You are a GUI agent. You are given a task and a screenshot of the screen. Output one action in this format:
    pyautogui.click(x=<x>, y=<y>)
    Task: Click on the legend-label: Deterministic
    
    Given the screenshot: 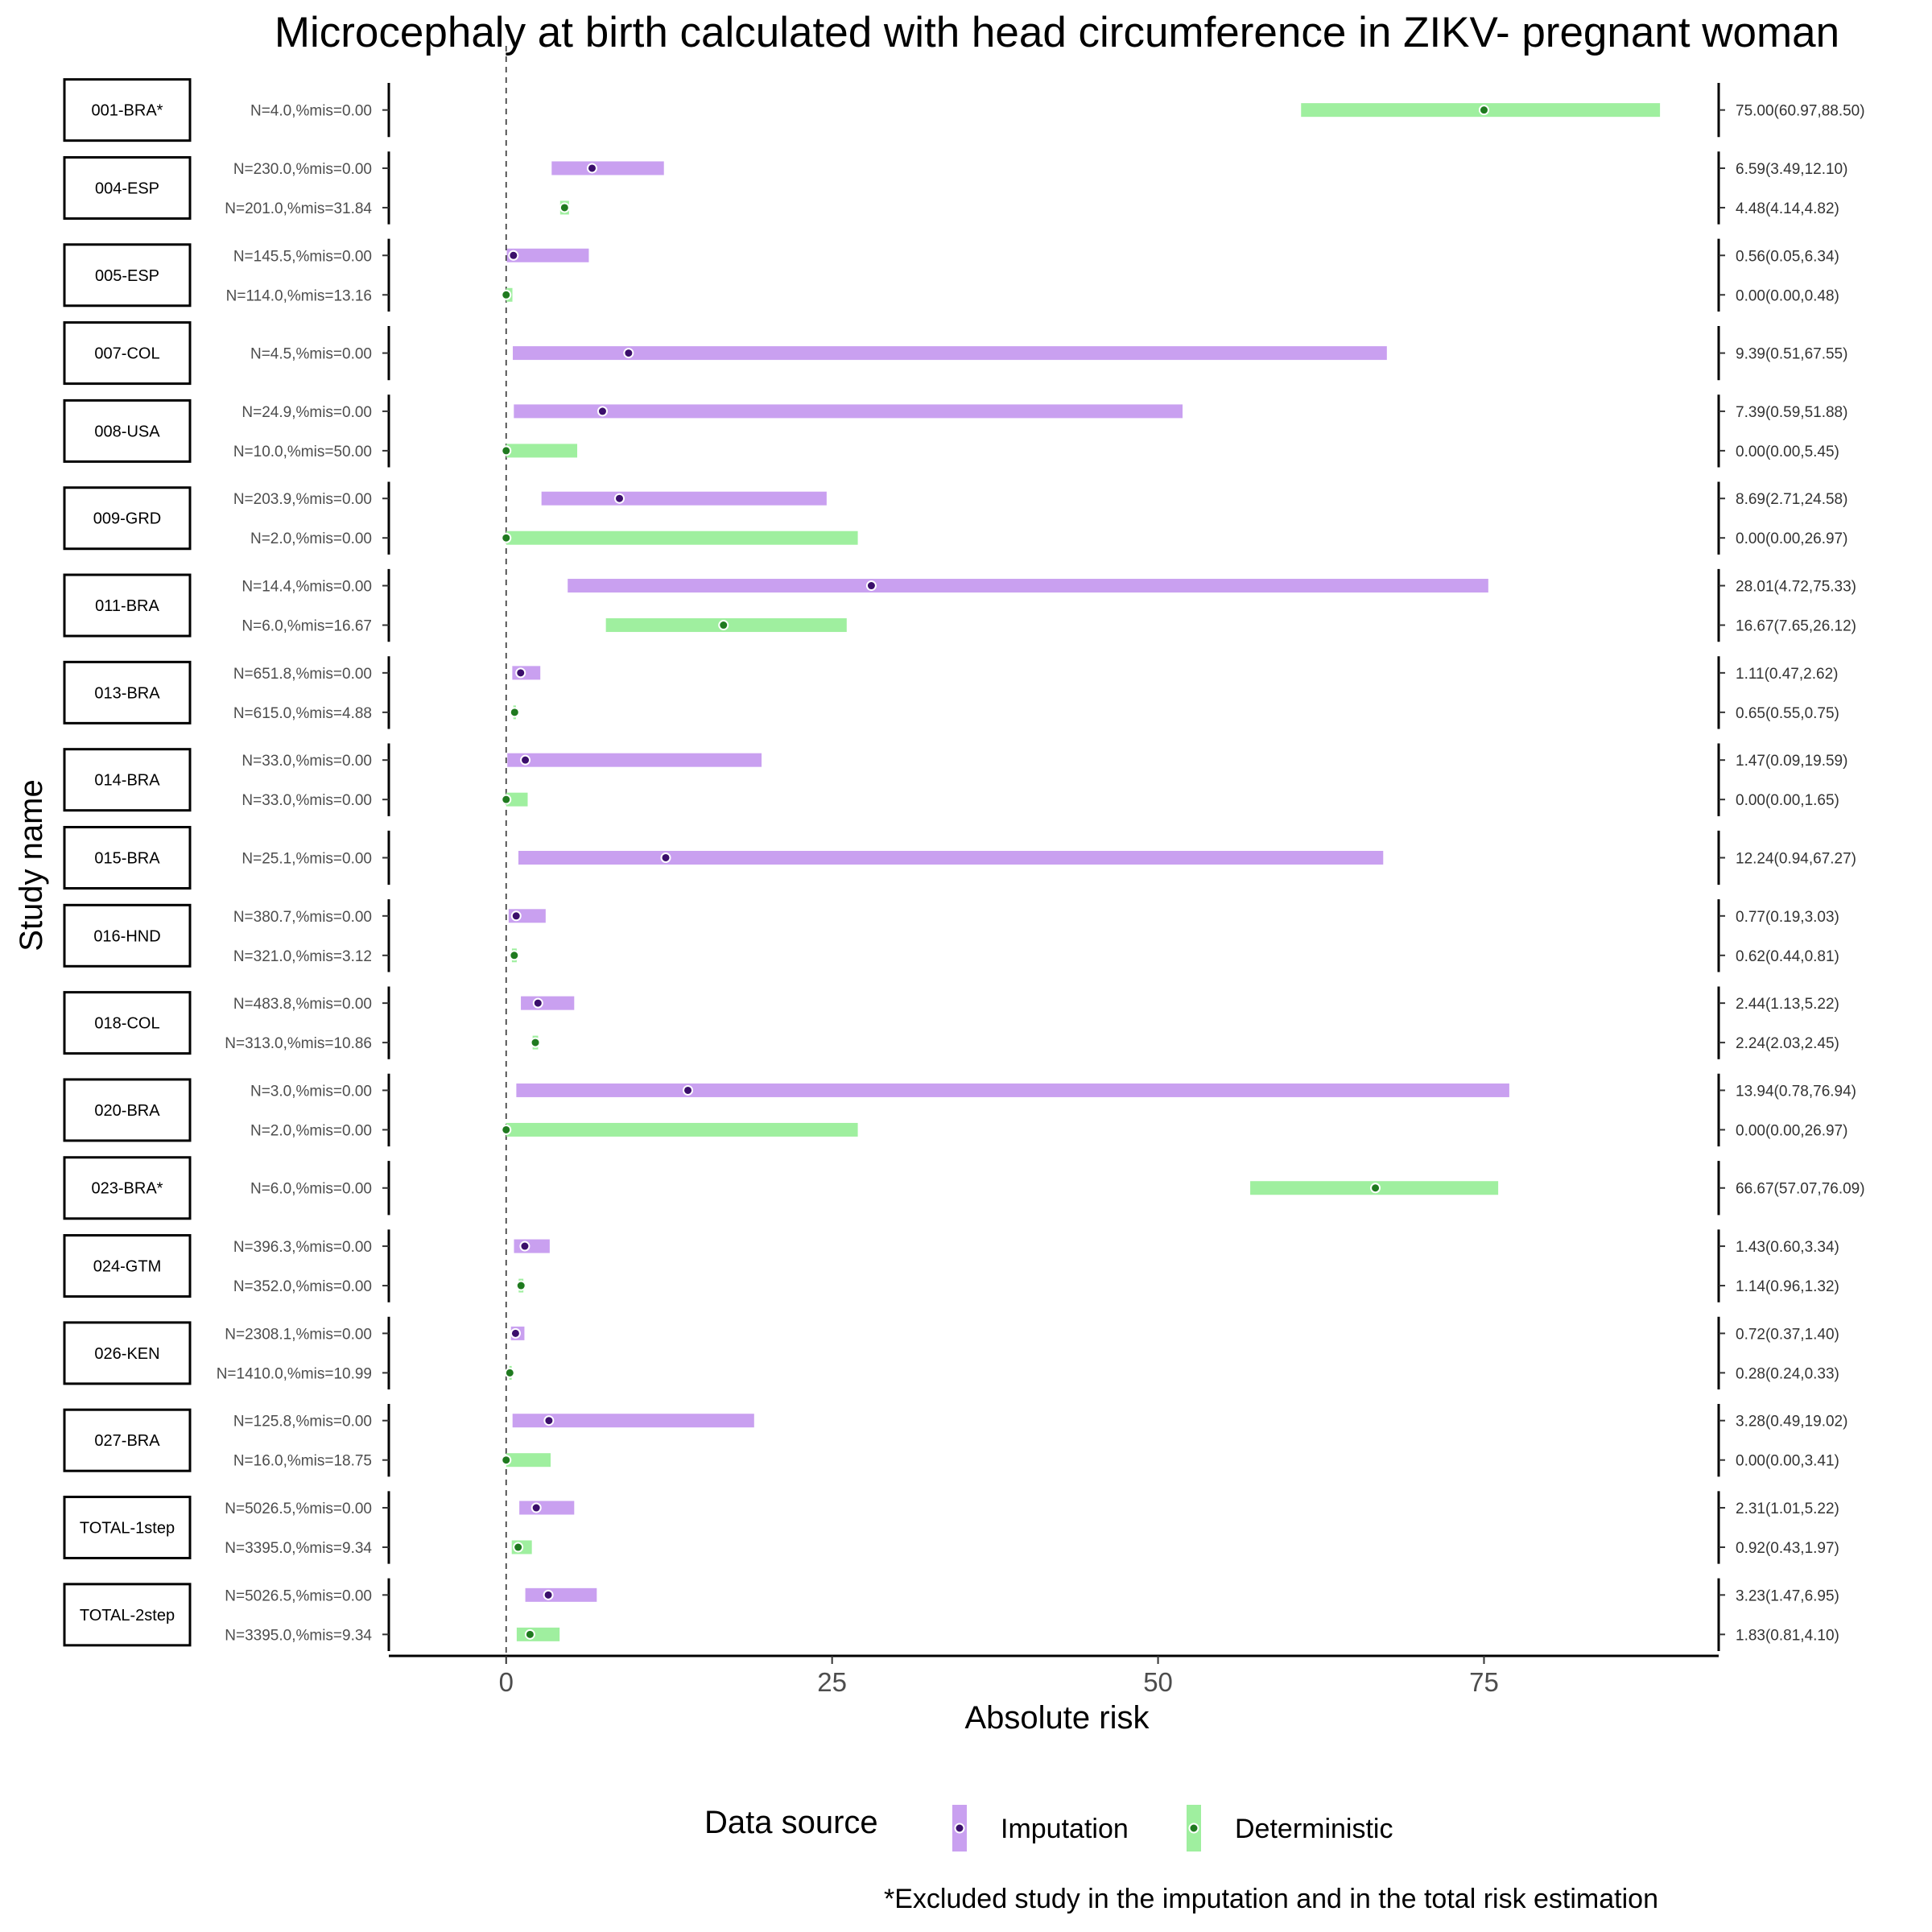 What is the action you would take?
    pyautogui.click(x=1314, y=1829)
    